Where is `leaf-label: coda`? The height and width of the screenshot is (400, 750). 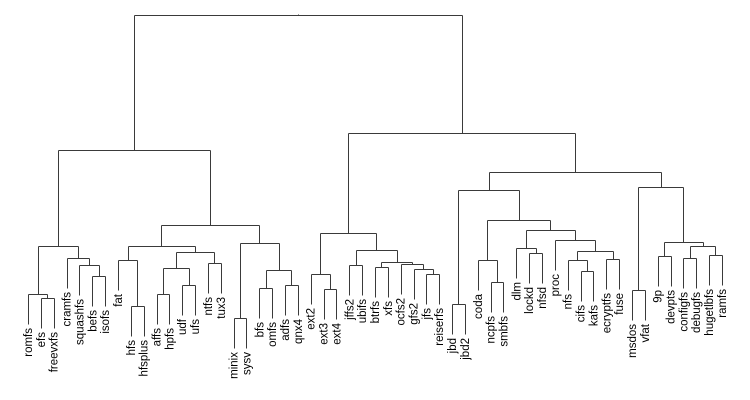 leaf-label: coda is located at coordinates (479, 306).